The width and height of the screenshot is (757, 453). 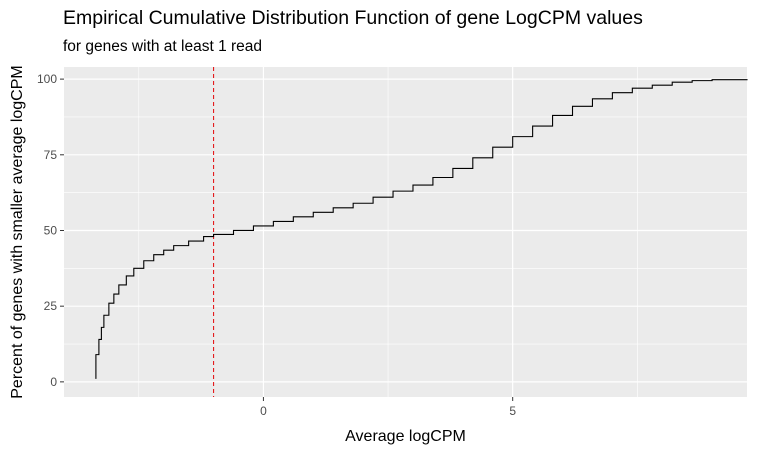 I want to click on y-tick-label: 50, so click(x=51, y=230).